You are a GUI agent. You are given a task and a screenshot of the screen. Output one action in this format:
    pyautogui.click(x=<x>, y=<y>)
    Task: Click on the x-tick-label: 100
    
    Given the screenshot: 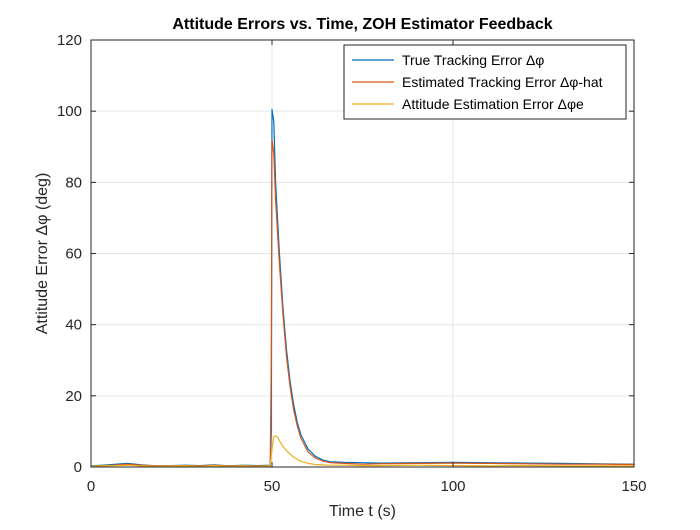 What is the action you would take?
    pyautogui.click(x=452, y=486)
    